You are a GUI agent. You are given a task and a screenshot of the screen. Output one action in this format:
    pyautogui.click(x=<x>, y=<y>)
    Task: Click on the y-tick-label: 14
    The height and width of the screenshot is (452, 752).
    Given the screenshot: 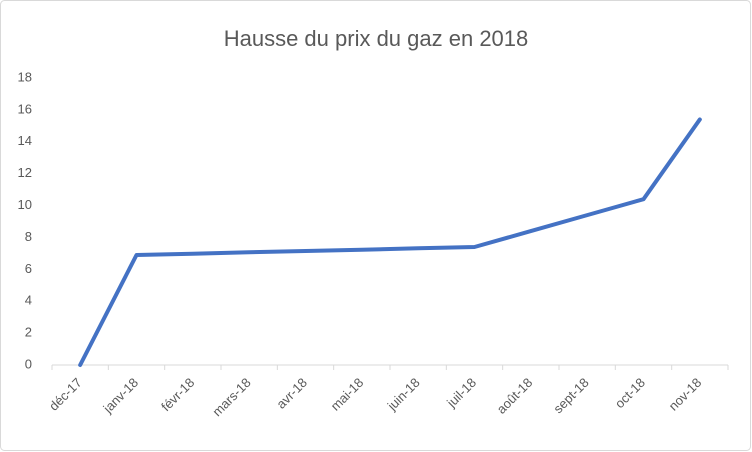 What is the action you would take?
    pyautogui.click(x=25, y=140)
    